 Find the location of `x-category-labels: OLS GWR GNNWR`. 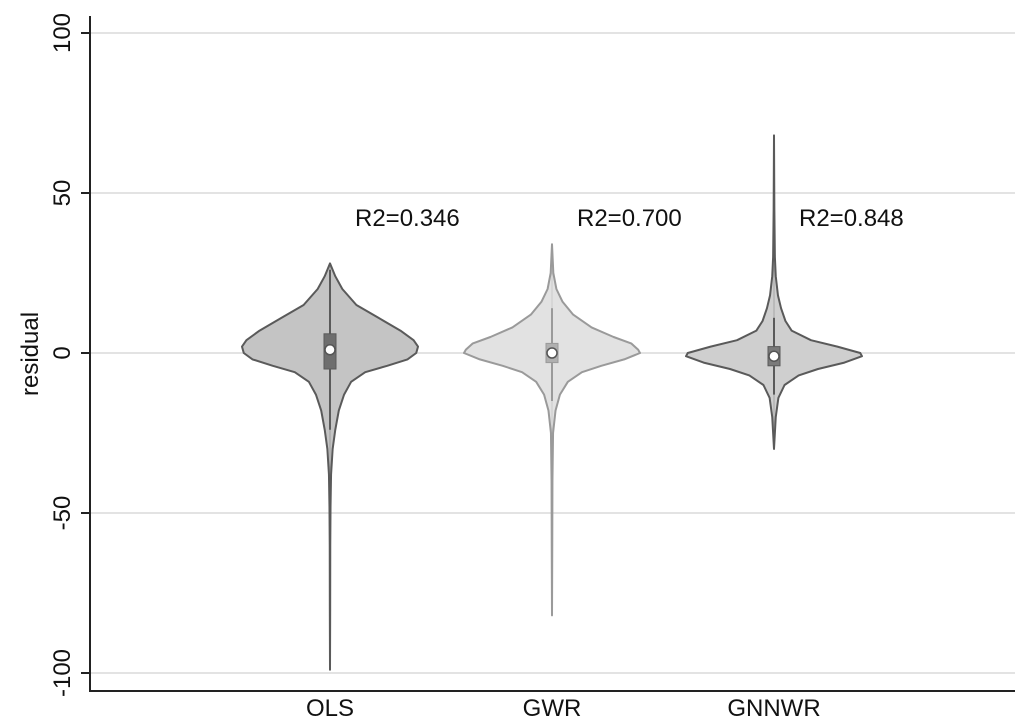

x-category-labels: OLS GWR GNNWR is located at coordinates (563, 708).